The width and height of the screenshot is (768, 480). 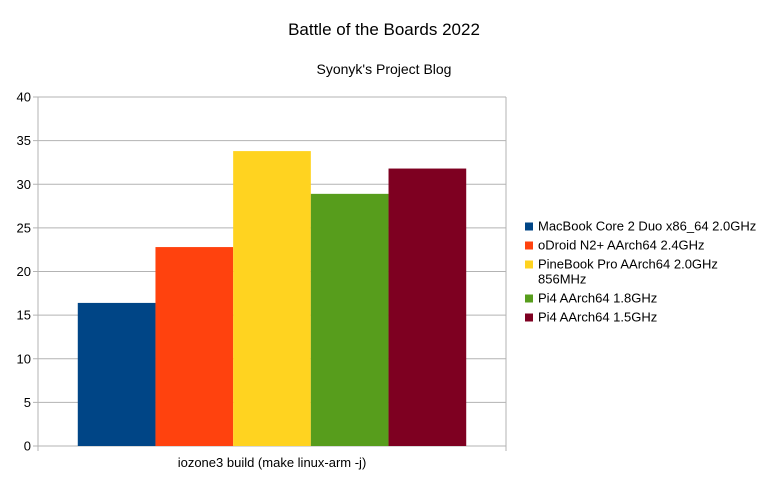 What do you see at coordinates (384, 29) in the screenshot?
I see `chart-title: Battle of the Boards 2022` at bounding box center [384, 29].